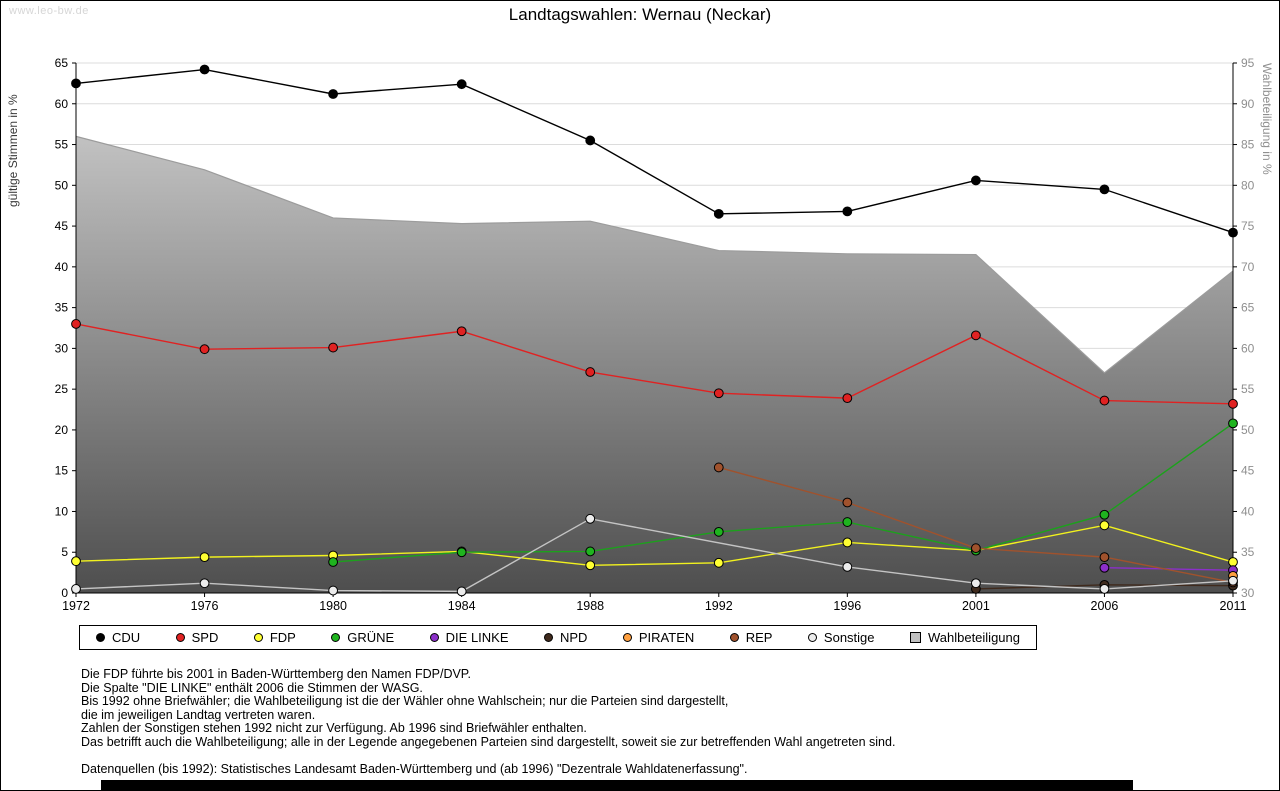  What do you see at coordinates (734, 637) in the screenshot?
I see `rep-marker-icon` at bounding box center [734, 637].